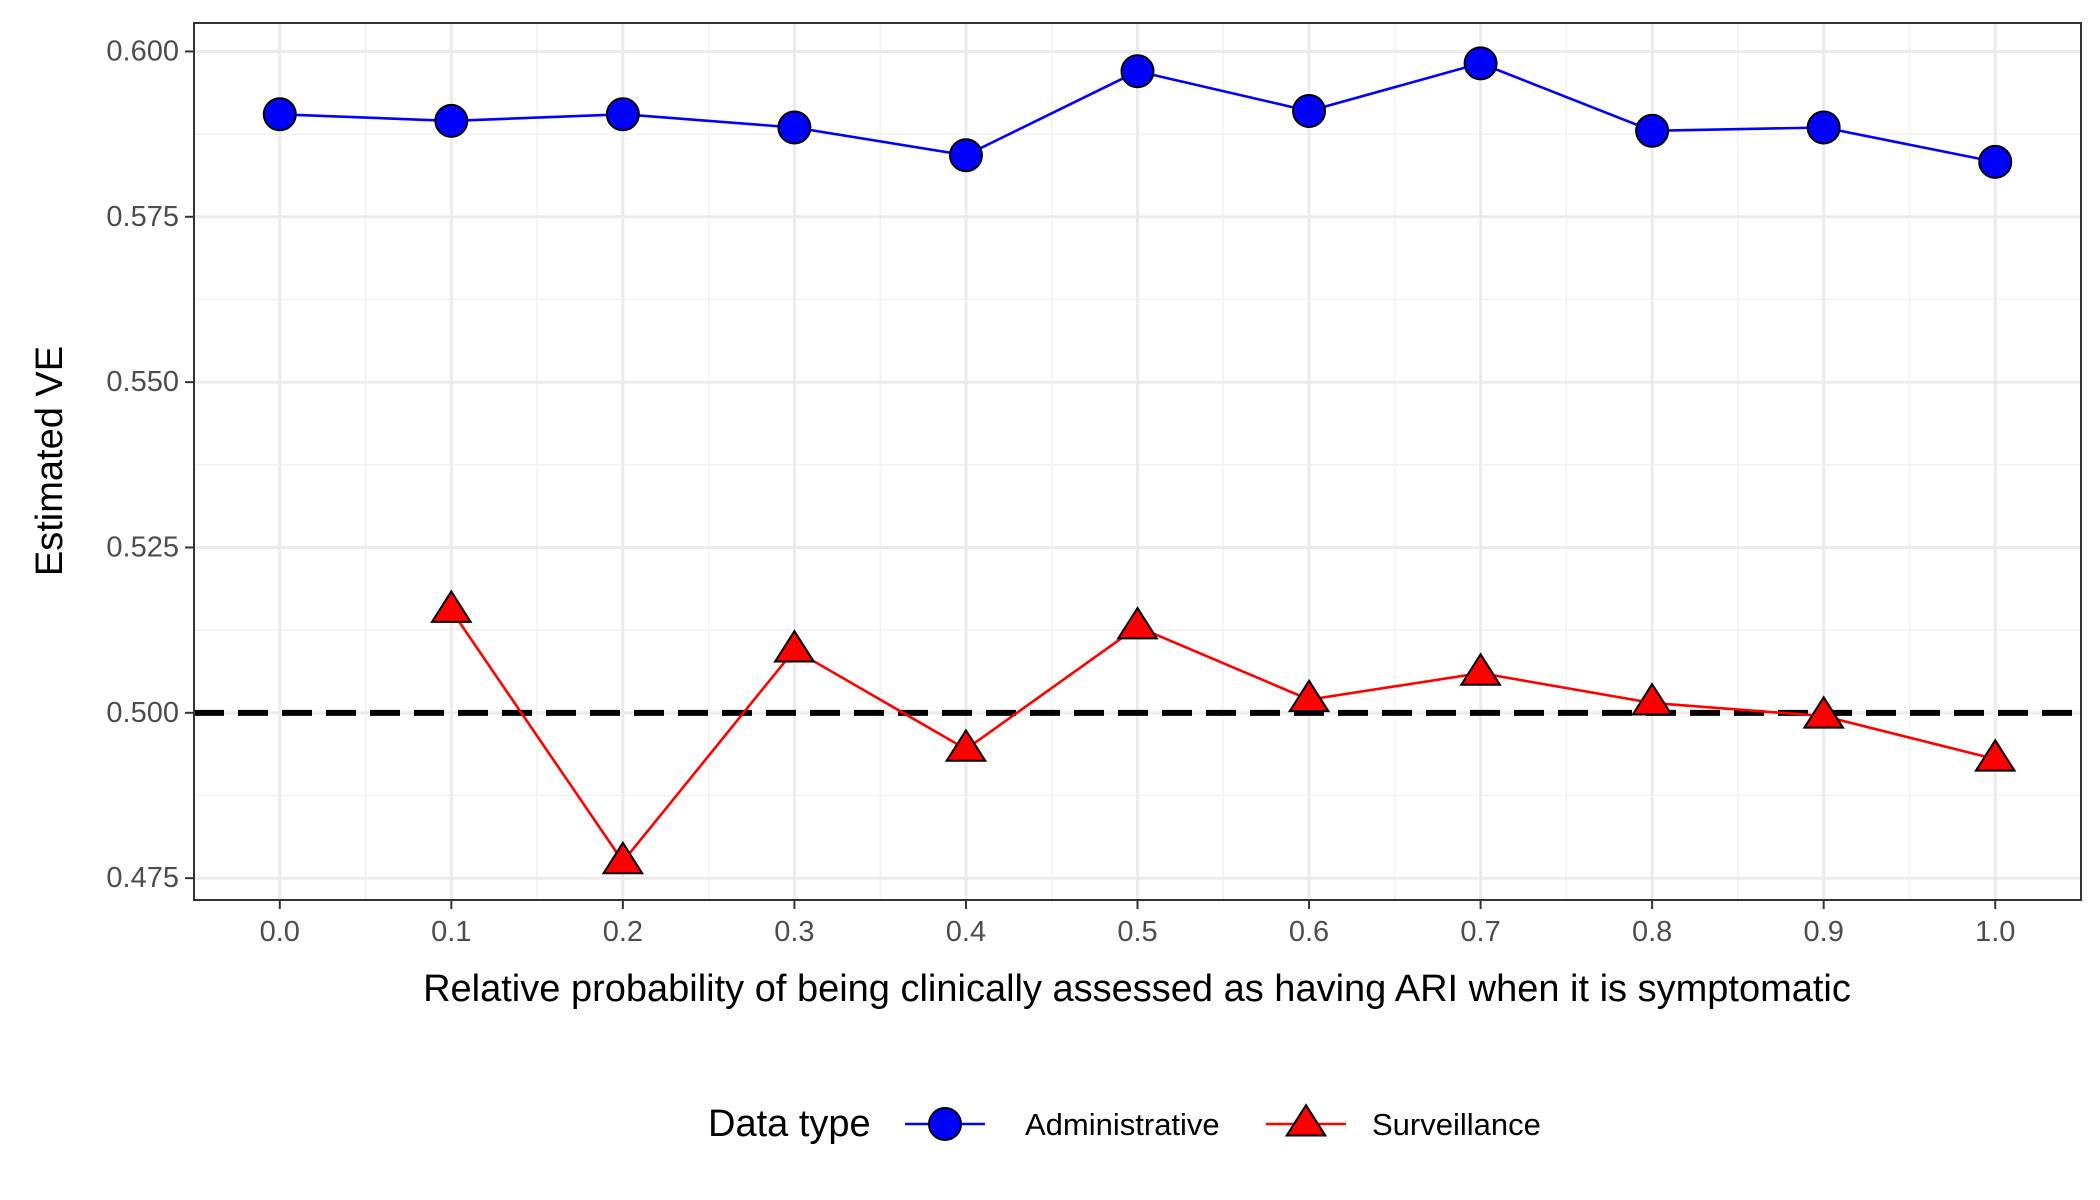 The image size is (2100, 1200). I want to click on x-tick-label: 0.3, so click(794, 932).